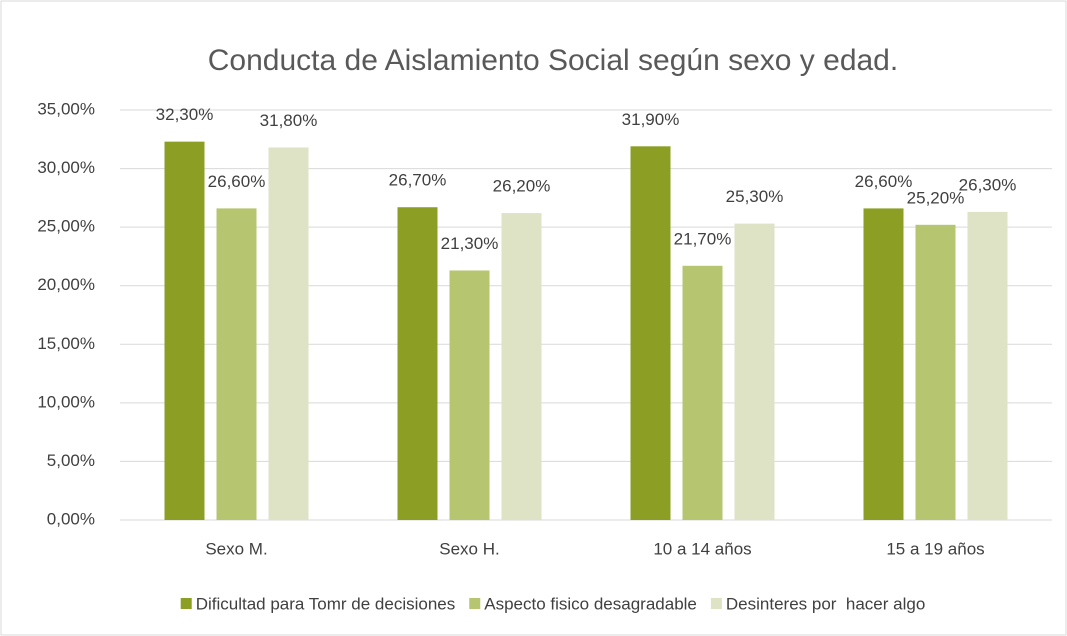 This screenshot has width=1067, height=636. I want to click on x-tick-label: Sexo M., so click(236, 548).